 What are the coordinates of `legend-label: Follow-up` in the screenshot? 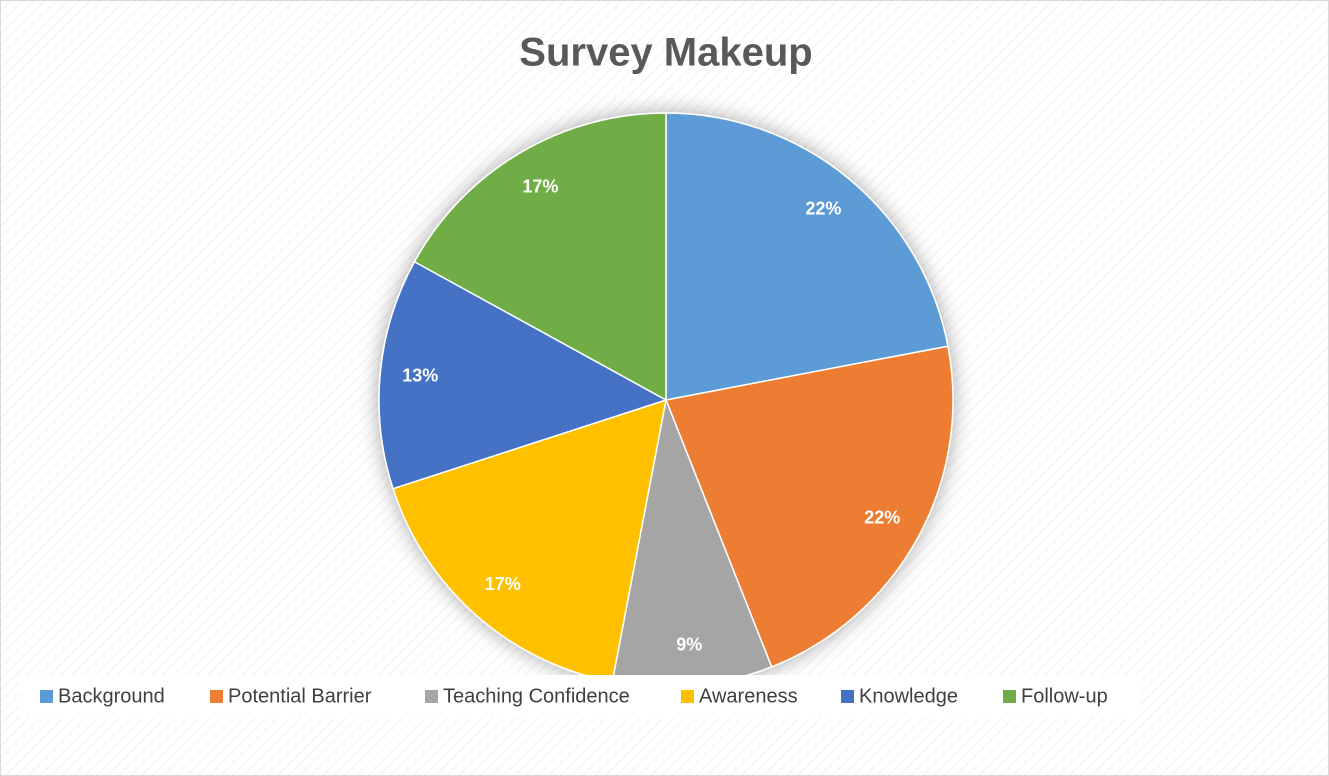 It's located at (1064, 696).